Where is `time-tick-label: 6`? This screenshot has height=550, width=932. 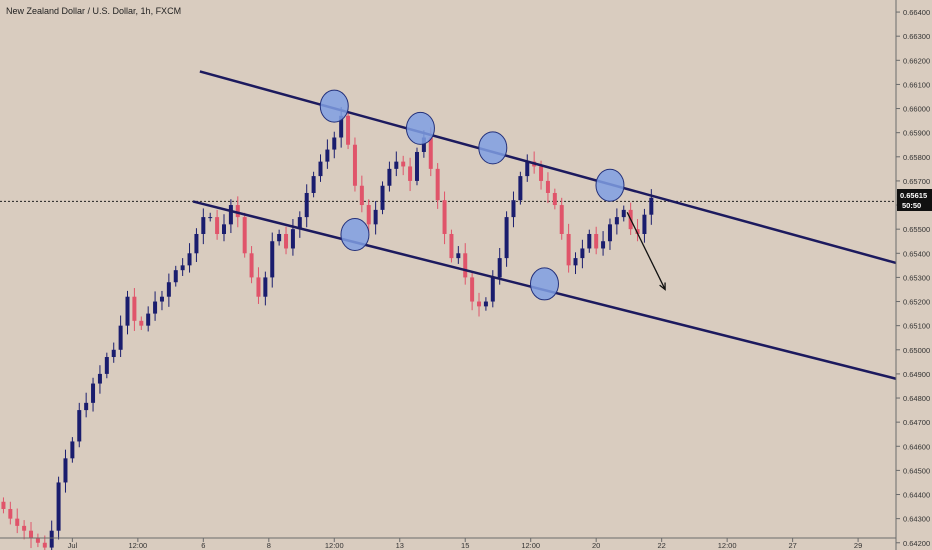
time-tick-label: 6 is located at coordinates (203, 545).